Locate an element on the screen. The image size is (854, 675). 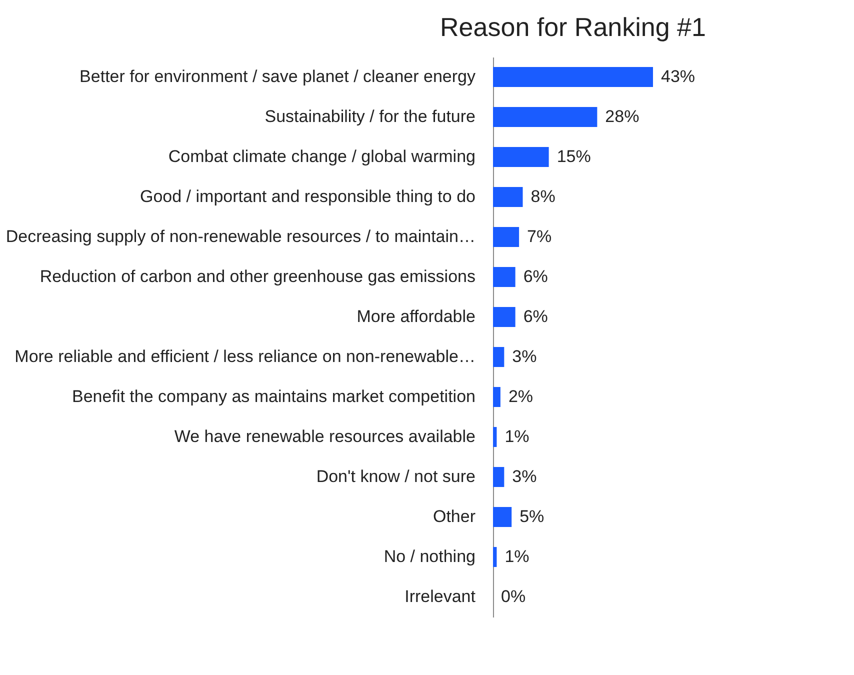
y-tick-label: Good / important and responsible thing to do is located at coordinates (308, 196).